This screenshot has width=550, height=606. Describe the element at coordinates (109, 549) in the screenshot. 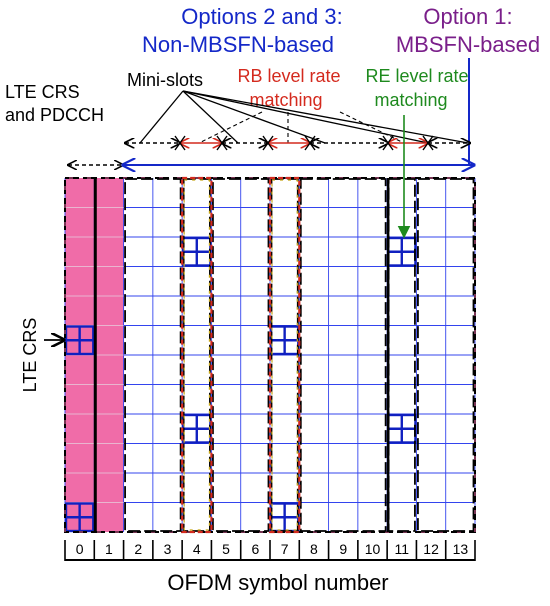

I see `symbol-tick-label: 1` at that location.